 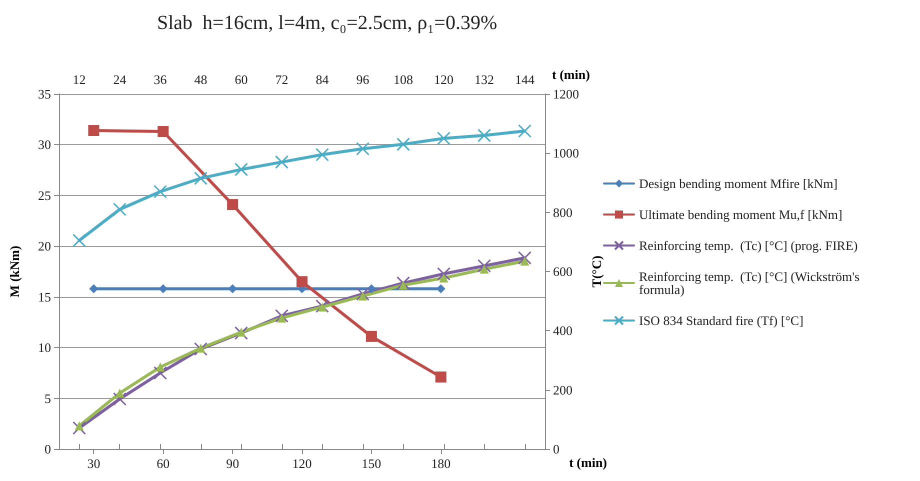 I want to click on y2-tick-label: 800, so click(x=562, y=212).